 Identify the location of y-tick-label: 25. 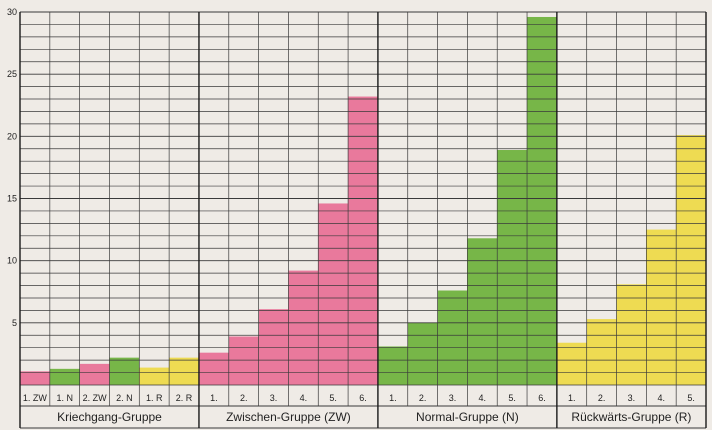
(12, 74).